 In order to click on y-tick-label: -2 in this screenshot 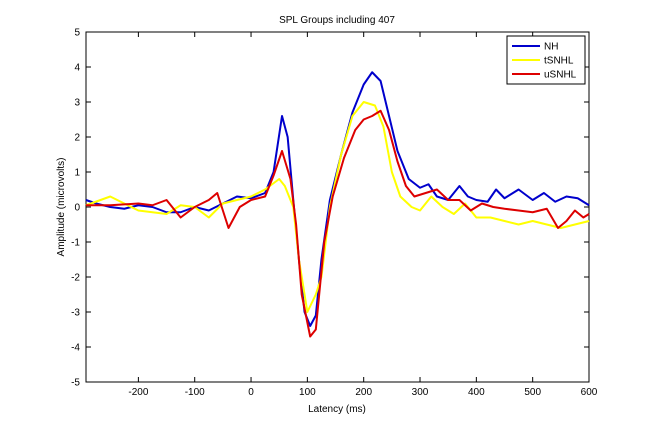, I will do `click(75, 278)`.